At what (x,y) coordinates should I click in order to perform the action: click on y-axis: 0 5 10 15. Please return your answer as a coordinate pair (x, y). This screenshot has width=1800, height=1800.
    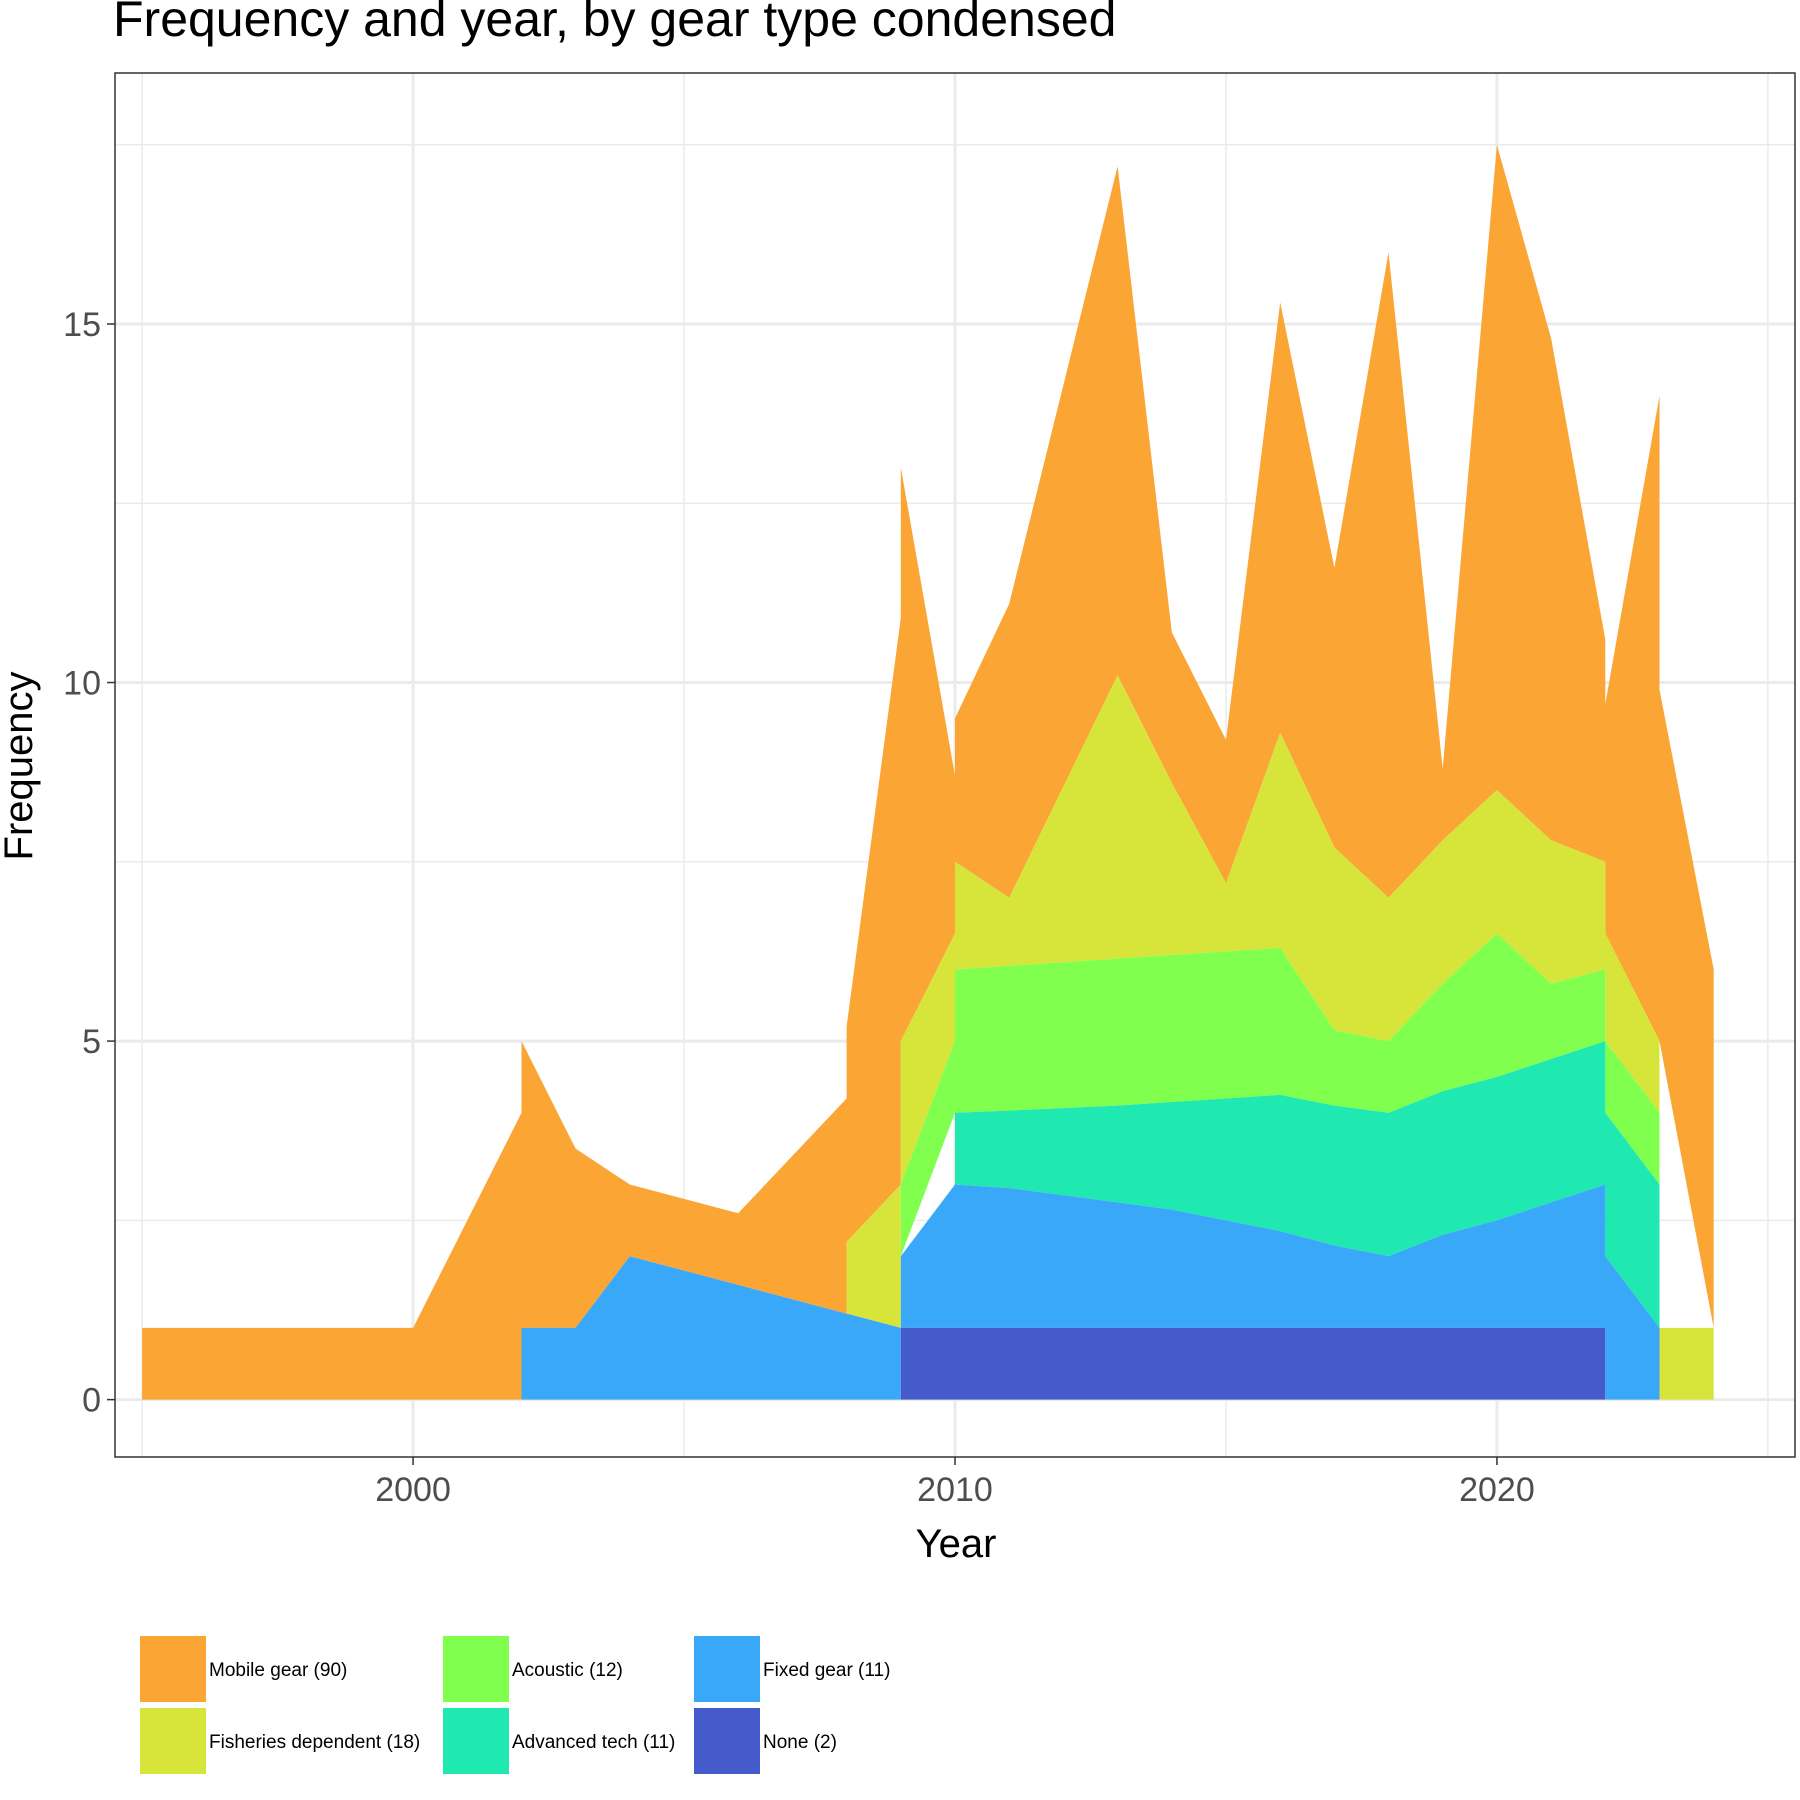
    Looking at the image, I should click on (89, 863).